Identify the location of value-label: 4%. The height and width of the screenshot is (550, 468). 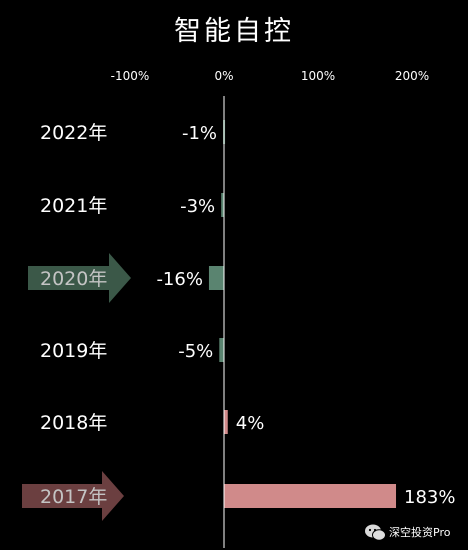
(250, 423).